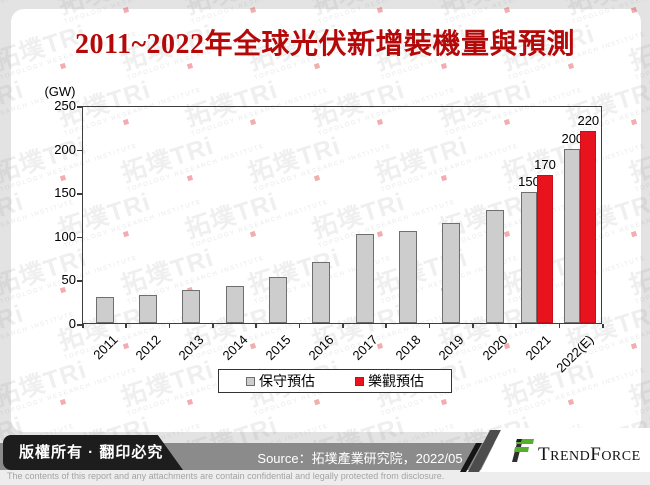 The height and width of the screenshot is (485, 650). I want to click on source-label: Source：拓墣產業研究院，2022/05, so click(360, 458).